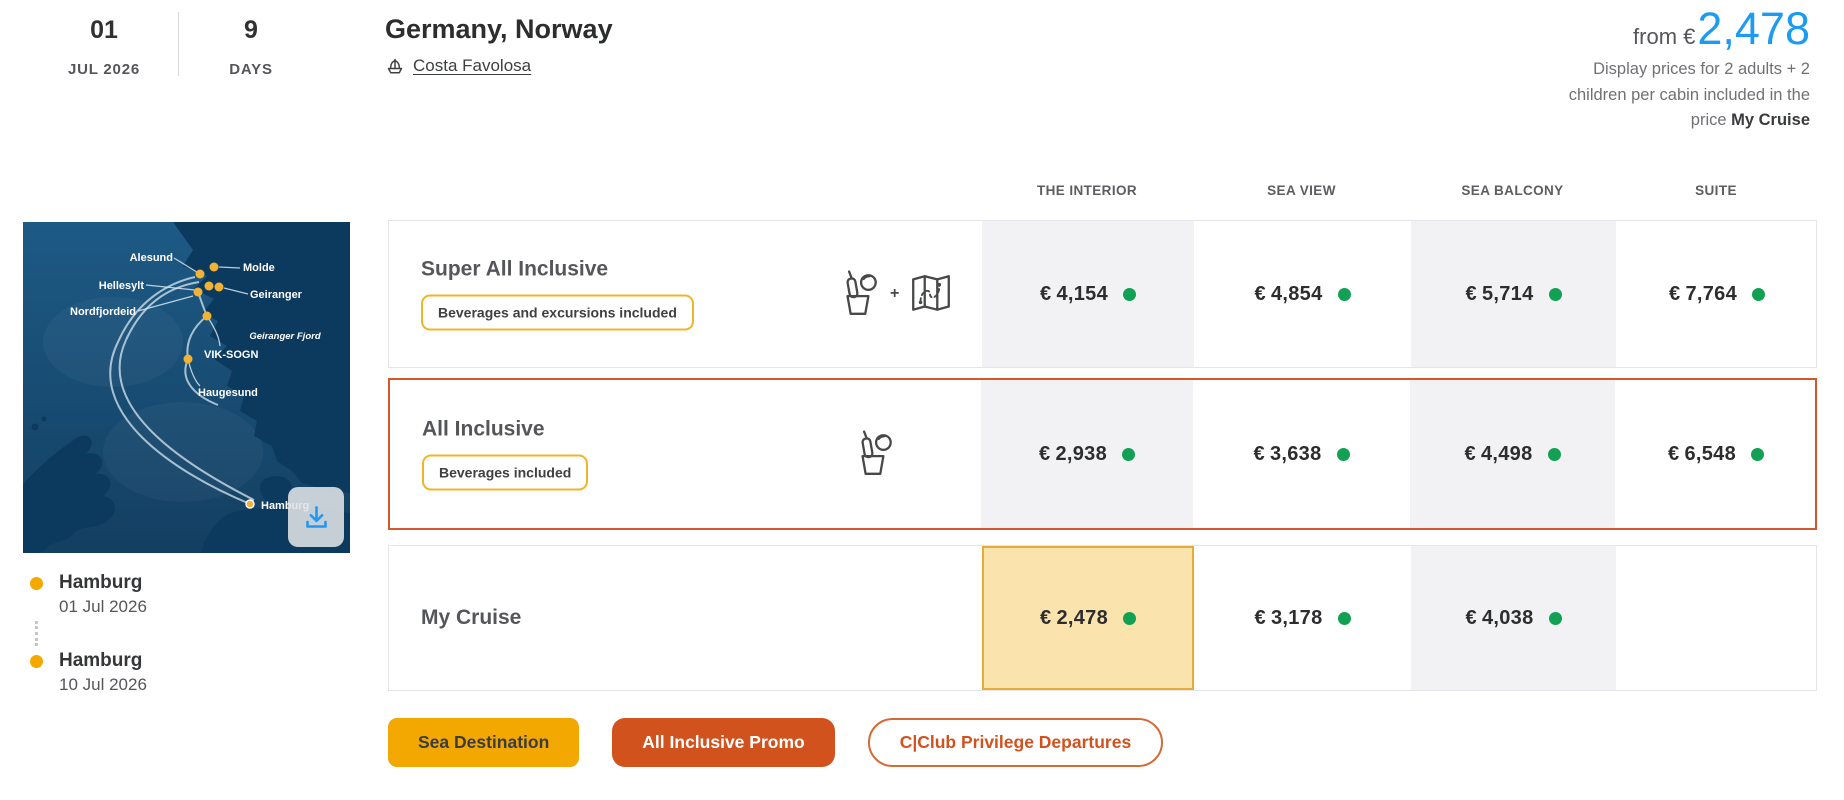 Image resolution: width=1844 pixels, height=800 pixels. I want to click on cruise-duration: 9 DAYS, so click(251, 47).